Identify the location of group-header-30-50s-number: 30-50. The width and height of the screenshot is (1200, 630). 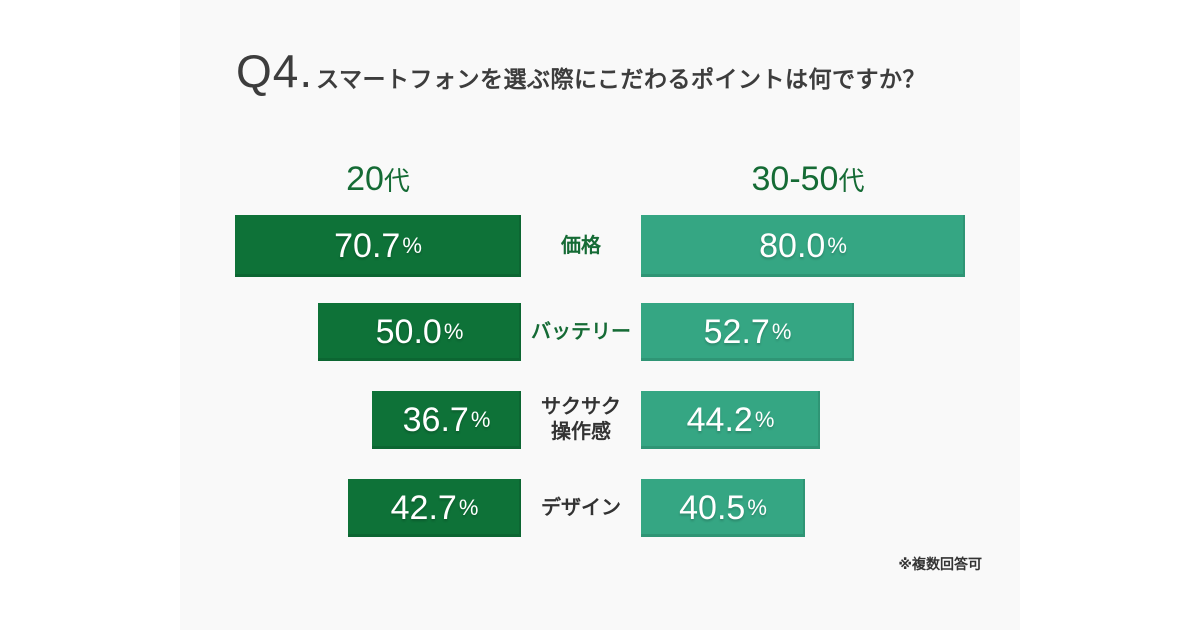
(795, 179).